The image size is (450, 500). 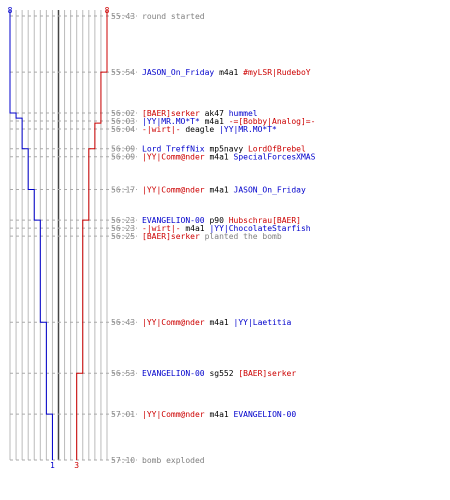 I want to click on event-time: 55:54, so click(x=123, y=72).